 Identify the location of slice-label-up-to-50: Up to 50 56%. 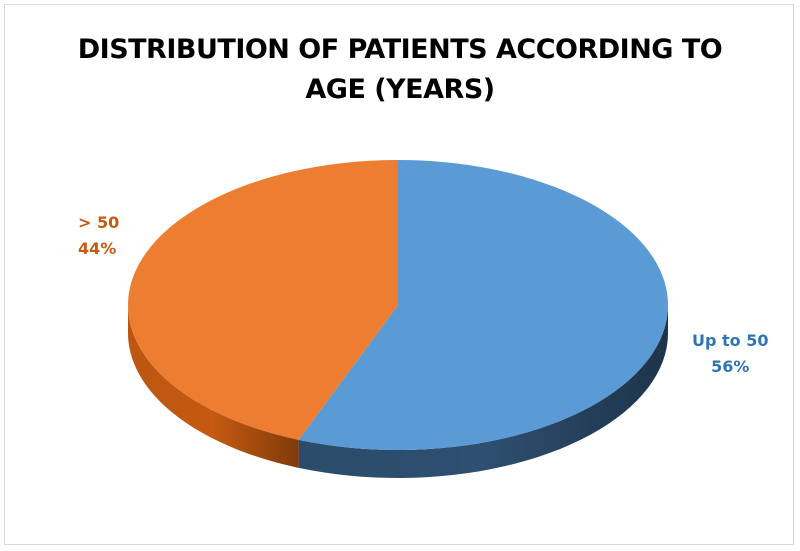
(730, 354).